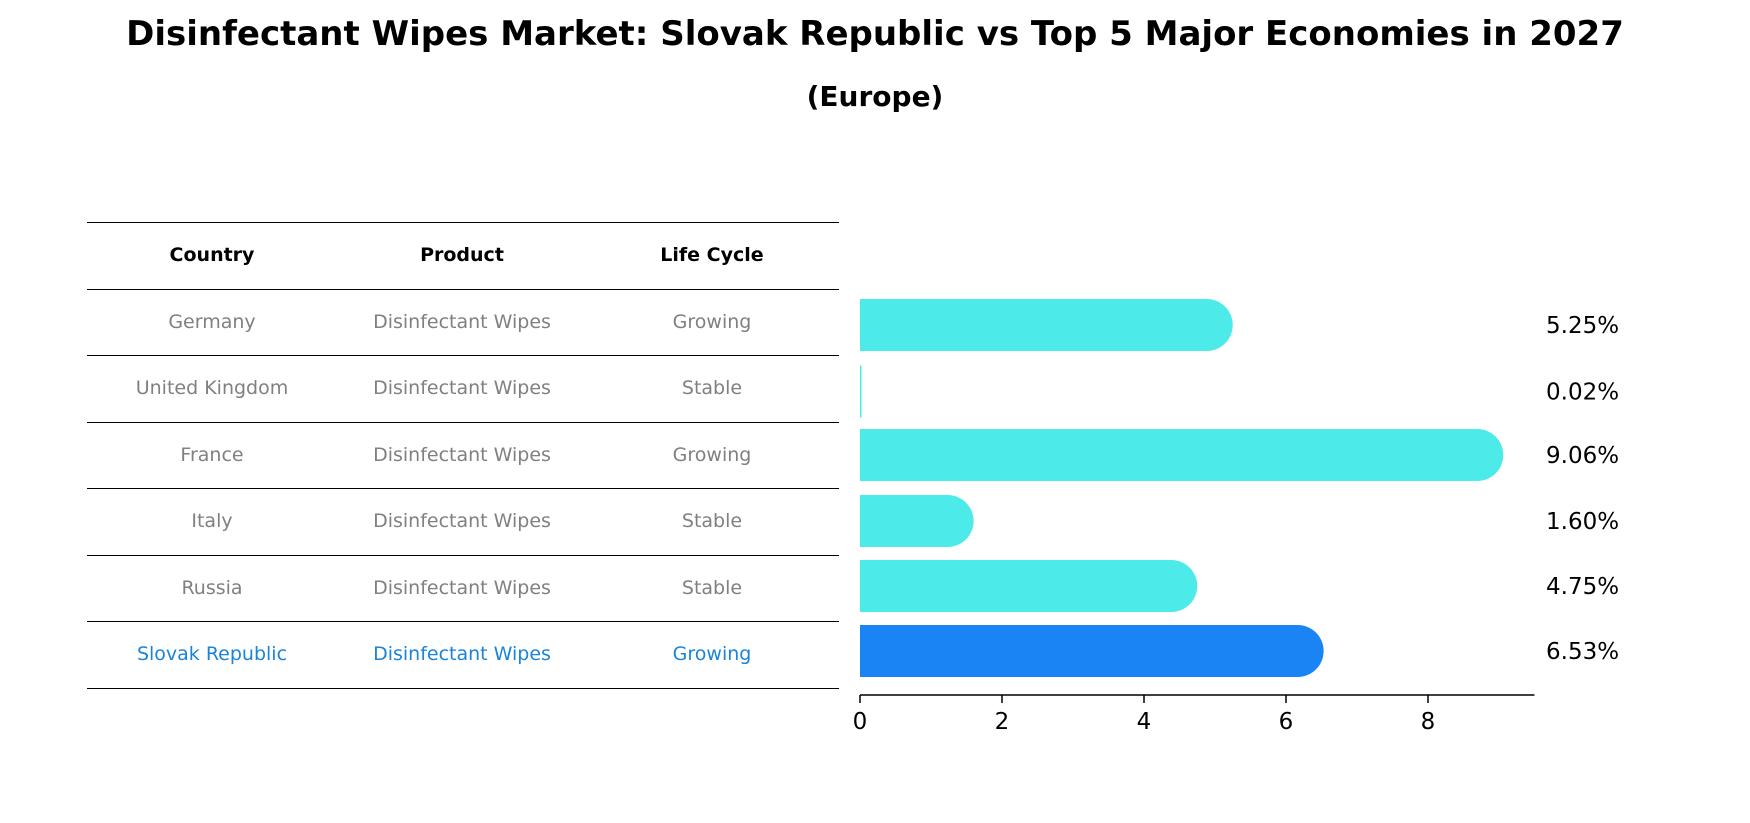 Image resolution: width=1750 pixels, height=823 pixels. Describe the element at coordinates (212, 255) in the screenshot. I see `table-header-country: Country` at that location.